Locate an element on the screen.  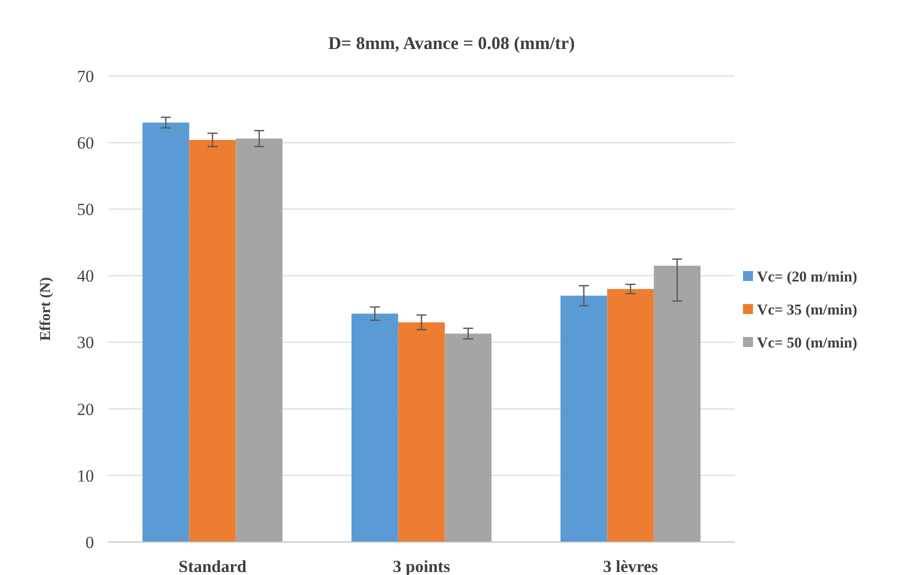
y-tick-label: 10 is located at coordinates (85, 476).